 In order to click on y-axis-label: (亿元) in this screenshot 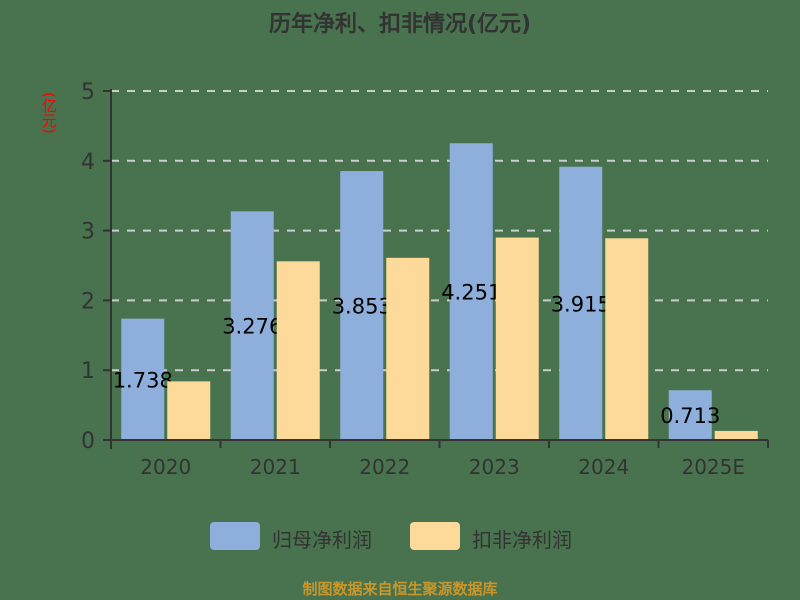, I will do `click(49, 113)`.